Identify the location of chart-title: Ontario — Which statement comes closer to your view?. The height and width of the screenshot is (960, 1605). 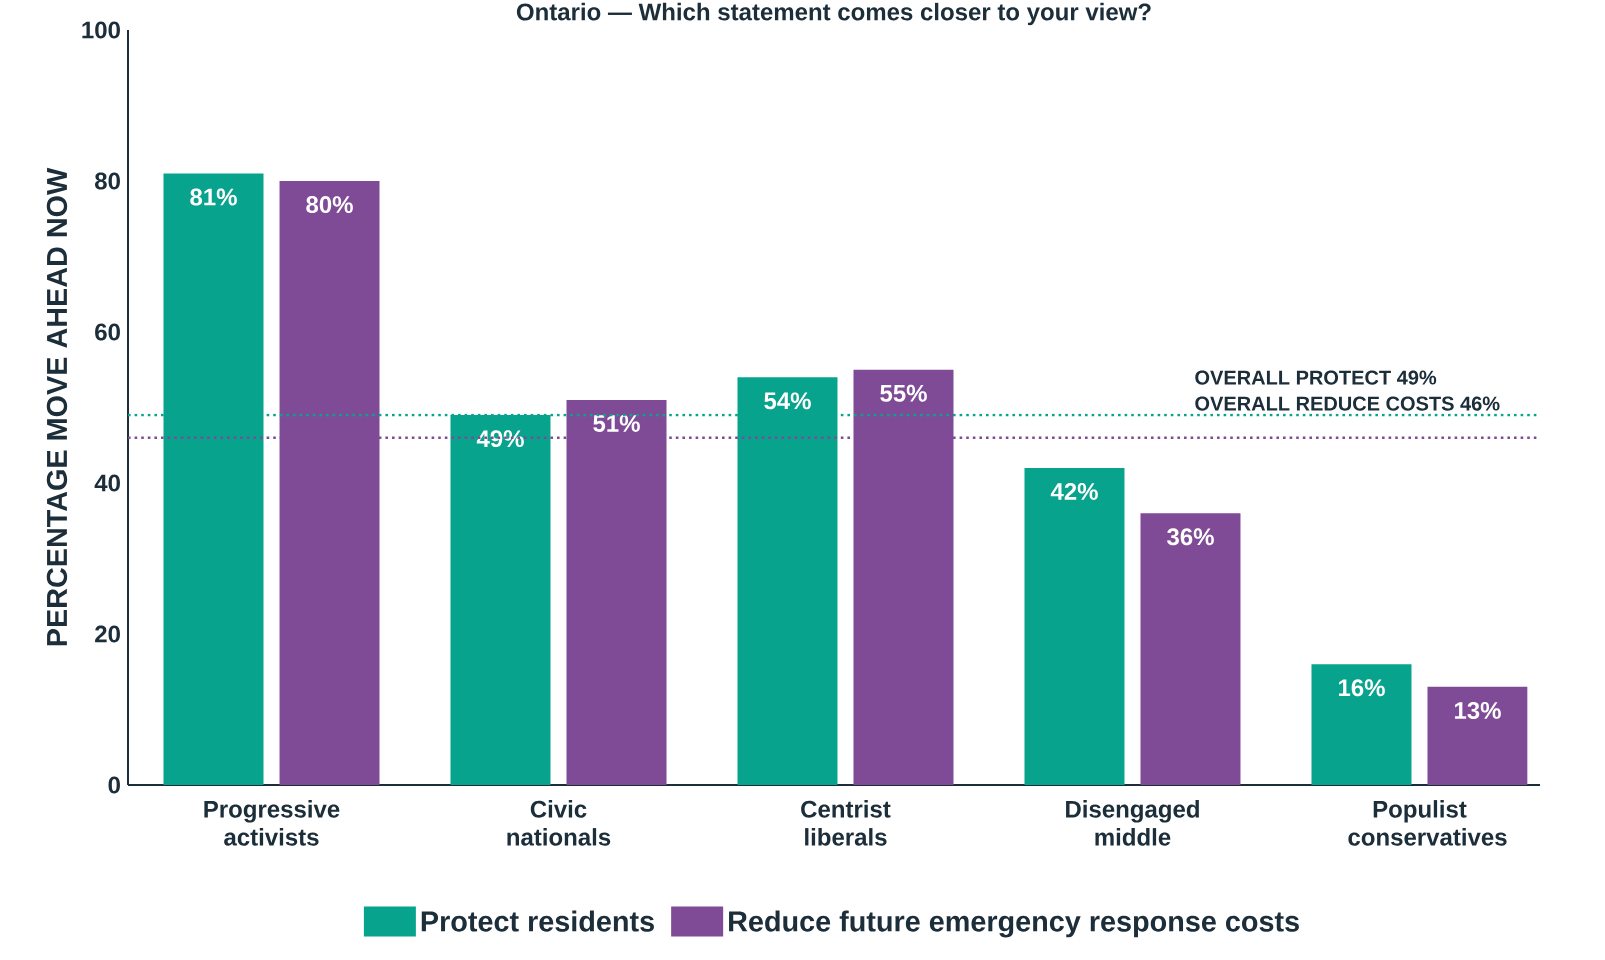
(833, 14).